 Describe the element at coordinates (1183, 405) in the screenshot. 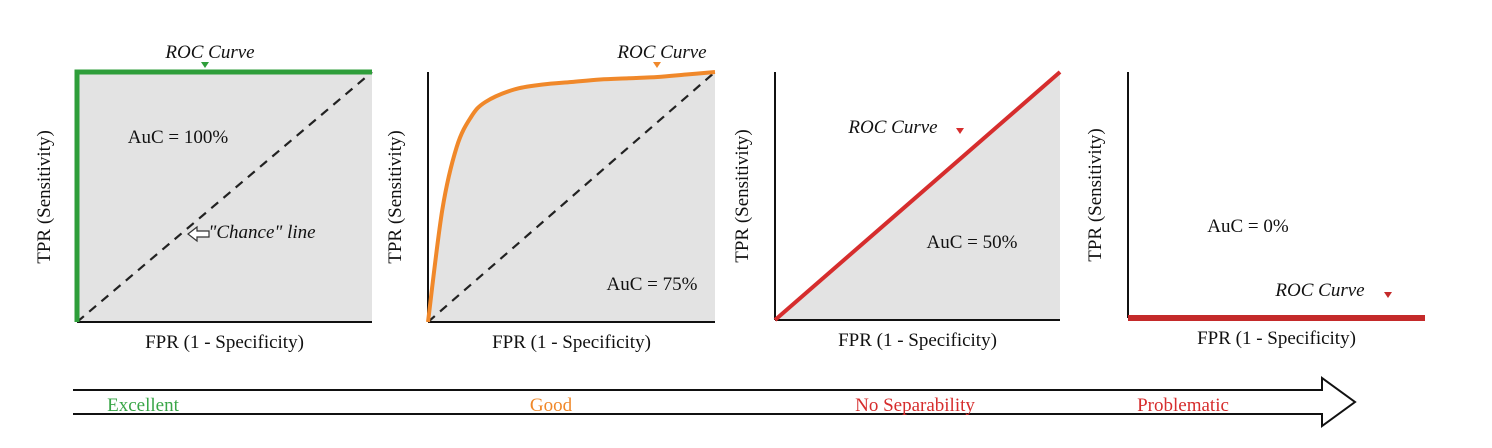

I see `scale-label: Problematic` at that location.